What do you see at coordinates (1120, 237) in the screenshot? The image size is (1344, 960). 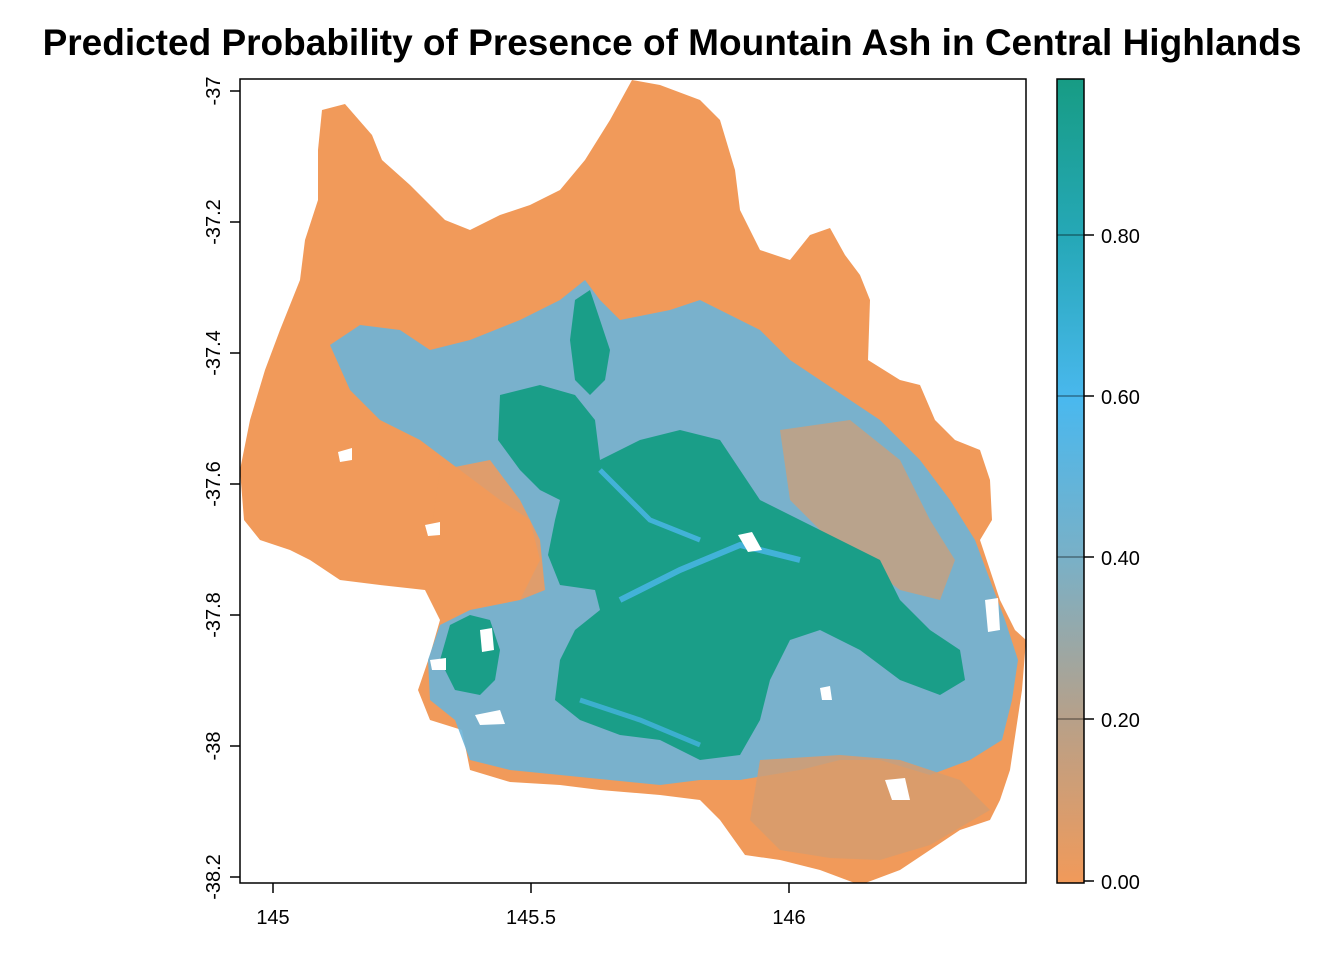 I see `legend-tick-label: 0.80` at bounding box center [1120, 237].